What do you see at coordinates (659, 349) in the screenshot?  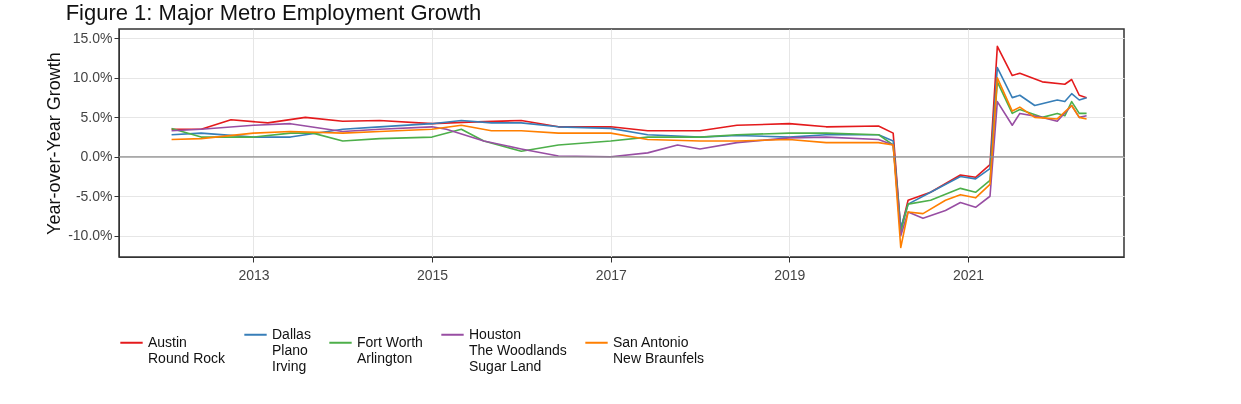 I see `legend-label: San Antonio New Braunfels` at bounding box center [659, 349].